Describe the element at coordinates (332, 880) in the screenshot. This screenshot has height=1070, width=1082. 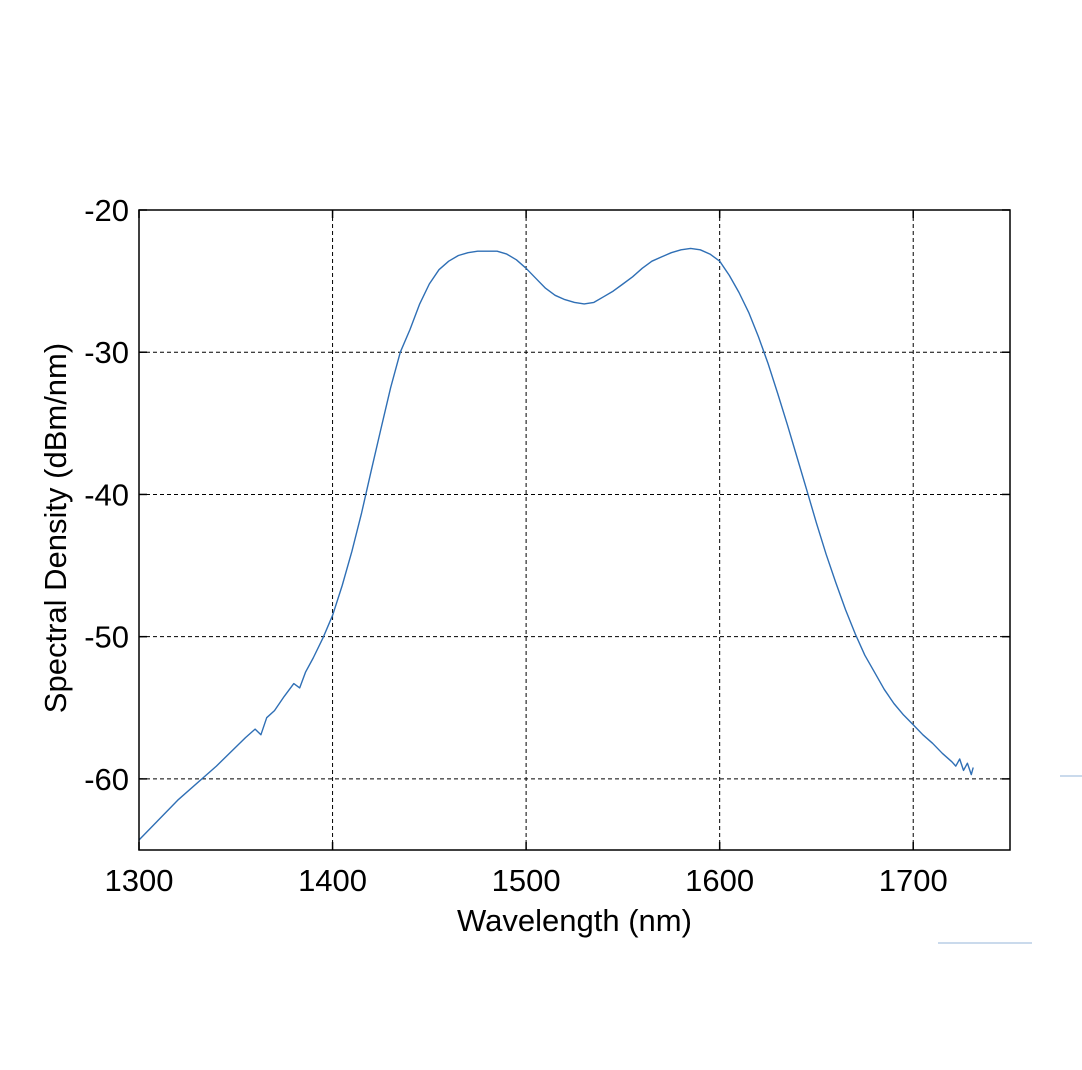
I see `x-tick-label: 1400` at that location.